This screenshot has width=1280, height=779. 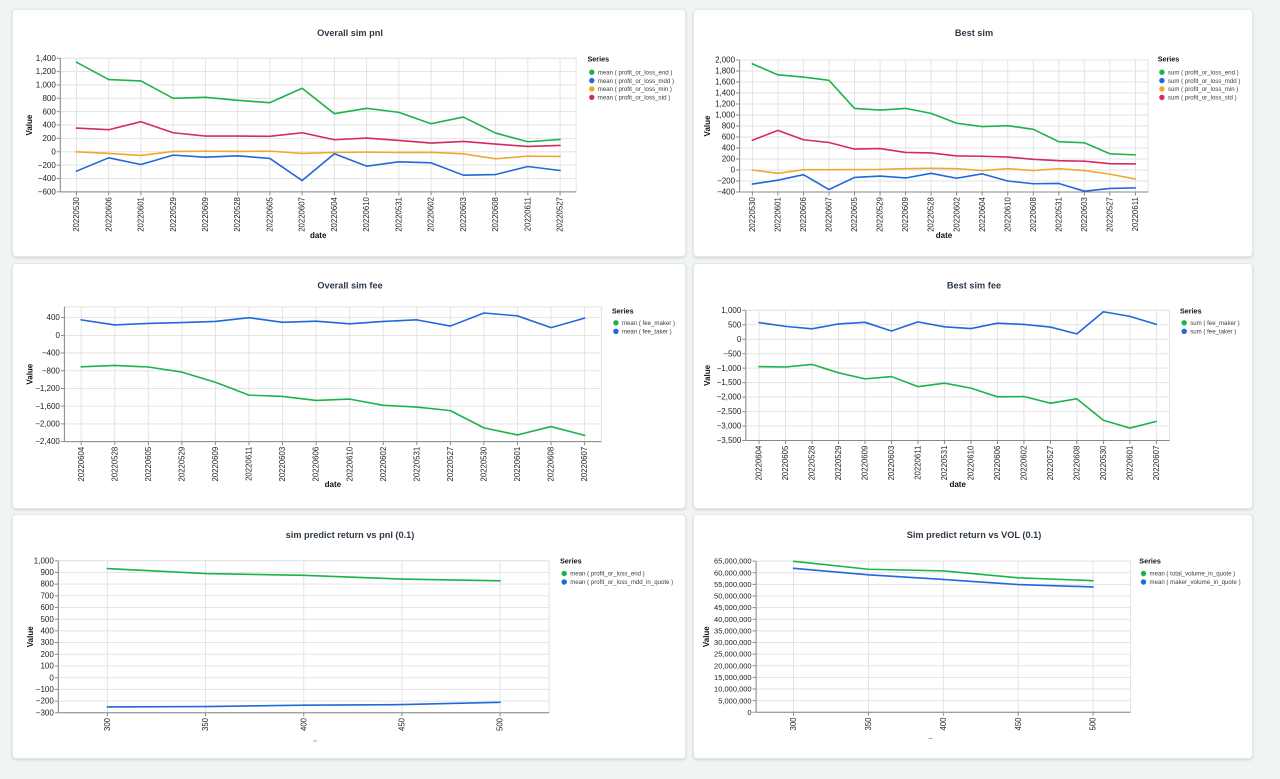 What do you see at coordinates (349, 285) in the screenshot?
I see `svg-text: Overall sim fee` at bounding box center [349, 285].